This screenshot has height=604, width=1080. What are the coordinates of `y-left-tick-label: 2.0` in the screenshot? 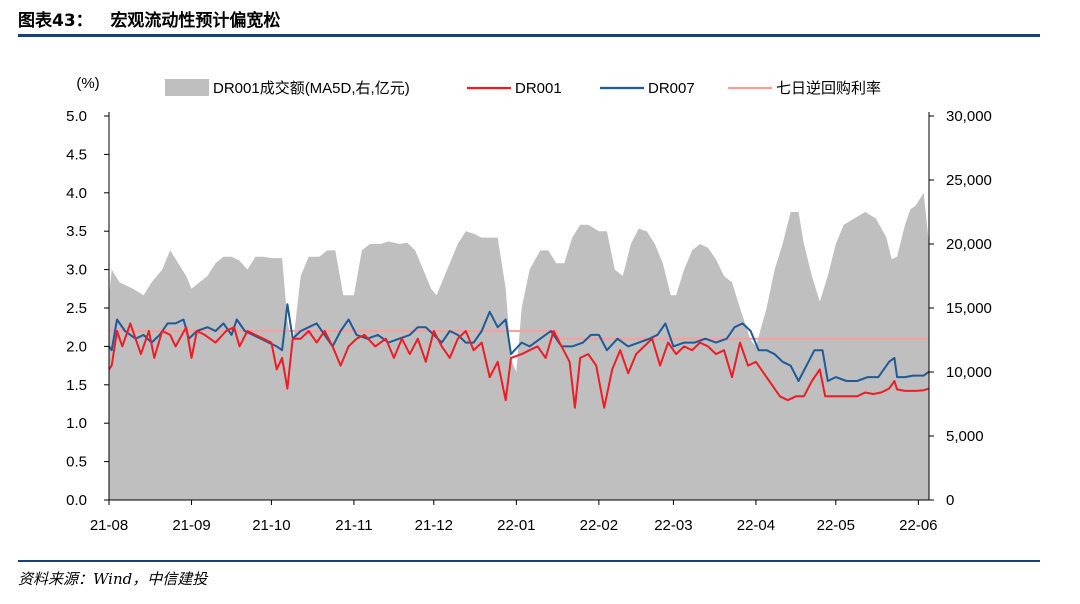 It's located at (76, 346).